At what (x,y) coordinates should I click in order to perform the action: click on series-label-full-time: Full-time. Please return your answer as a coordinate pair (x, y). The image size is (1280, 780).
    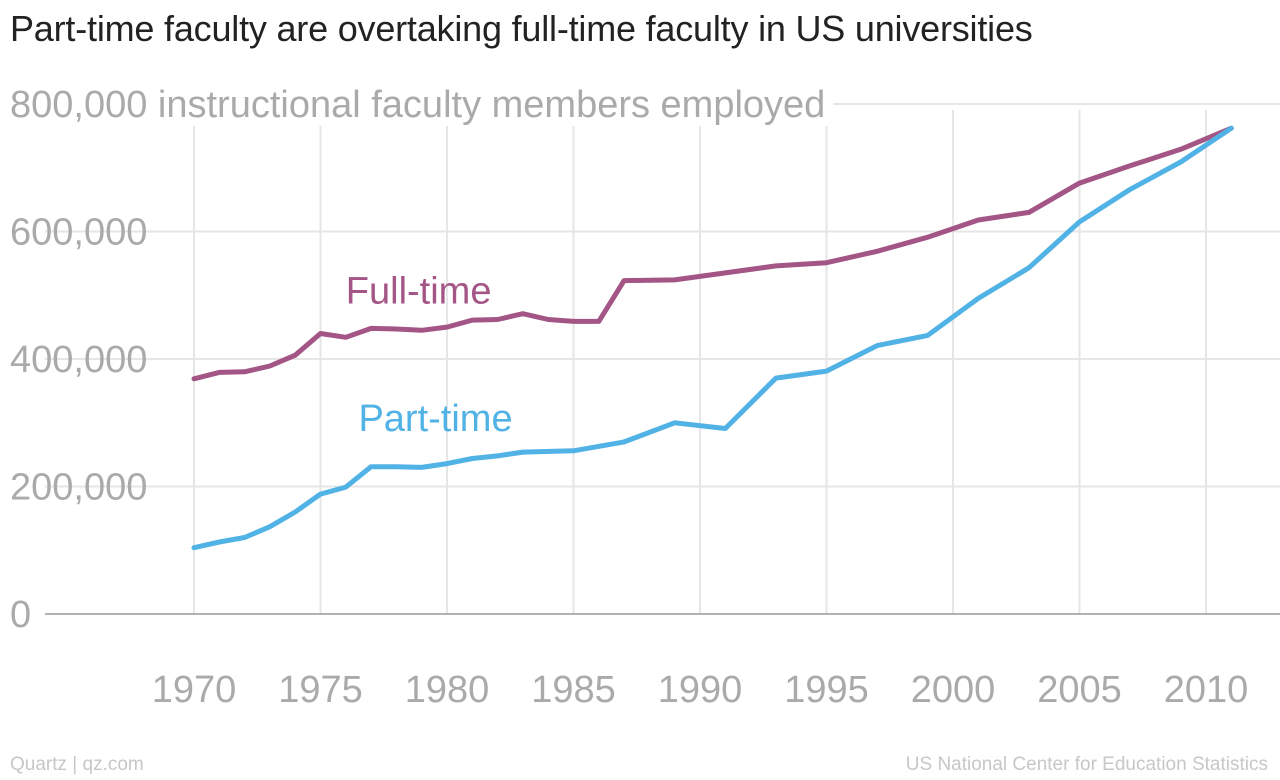
    Looking at the image, I should click on (419, 292).